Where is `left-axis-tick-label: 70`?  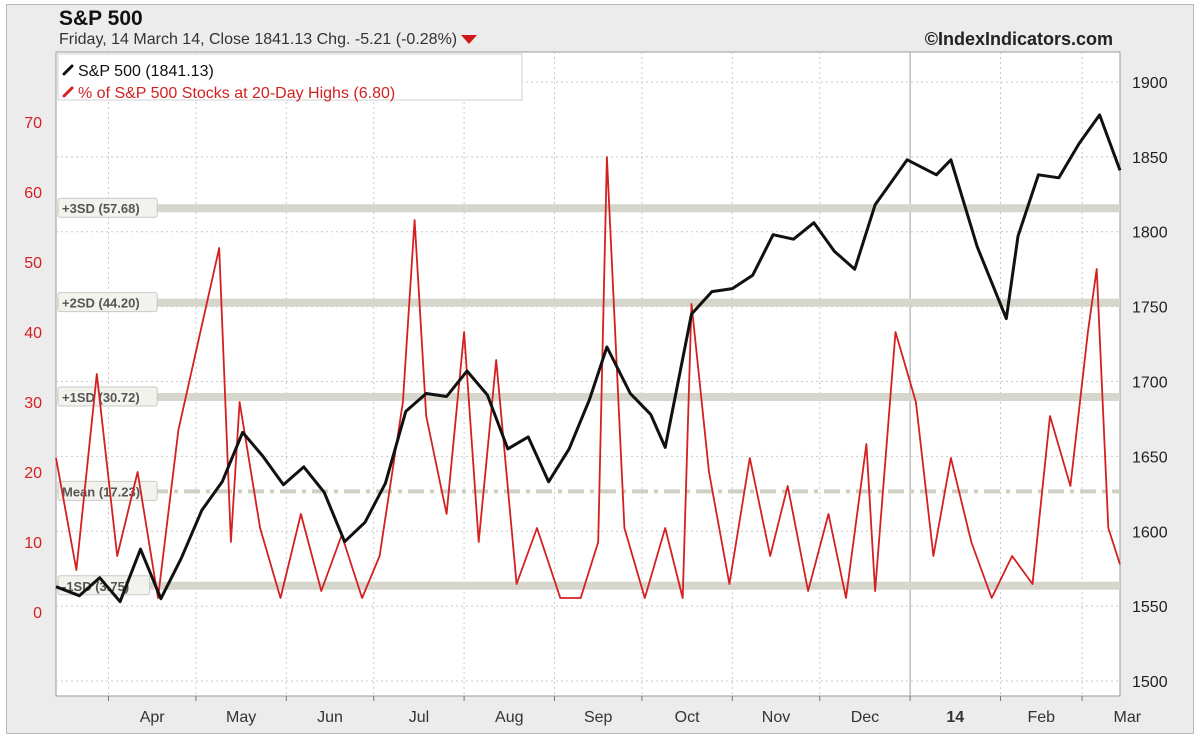
left-axis-tick-label: 70 is located at coordinates (33, 123).